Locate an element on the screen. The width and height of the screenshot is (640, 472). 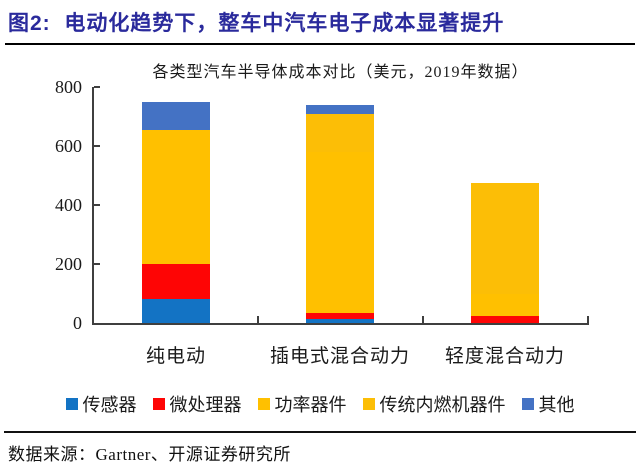
legend-label: 传感器 is located at coordinates (109, 405).